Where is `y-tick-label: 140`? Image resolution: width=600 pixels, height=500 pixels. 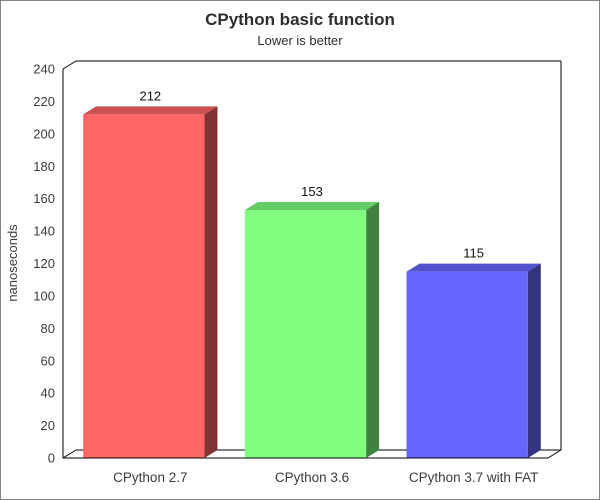 y-tick-label: 140 is located at coordinates (44, 231).